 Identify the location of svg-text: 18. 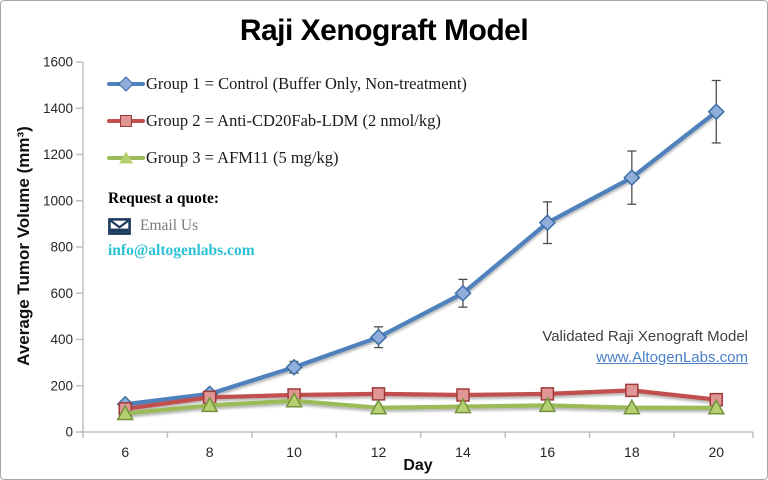
(632, 452).